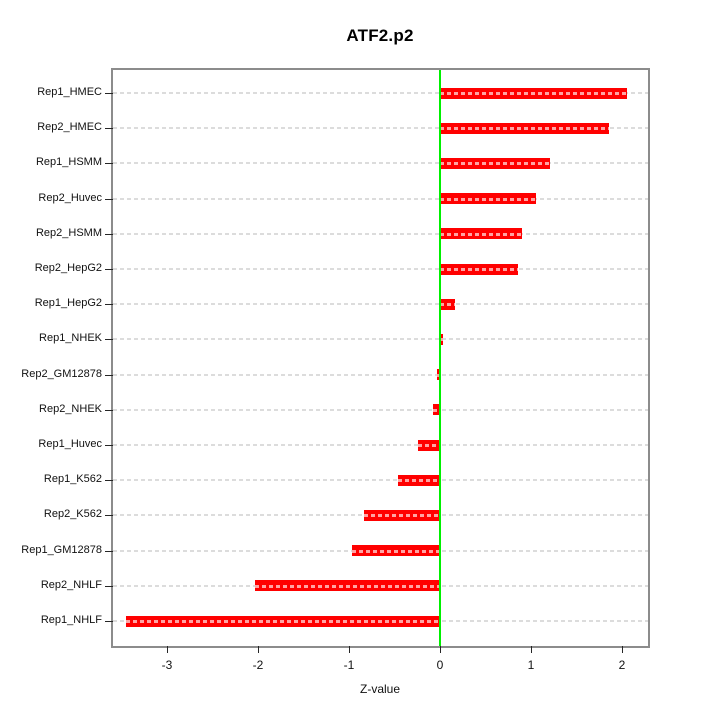 The height and width of the screenshot is (720, 720). What do you see at coordinates (61, 373) in the screenshot?
I see `y-axis-label: Rep2_GM12878` at bounding box center [61, 373].